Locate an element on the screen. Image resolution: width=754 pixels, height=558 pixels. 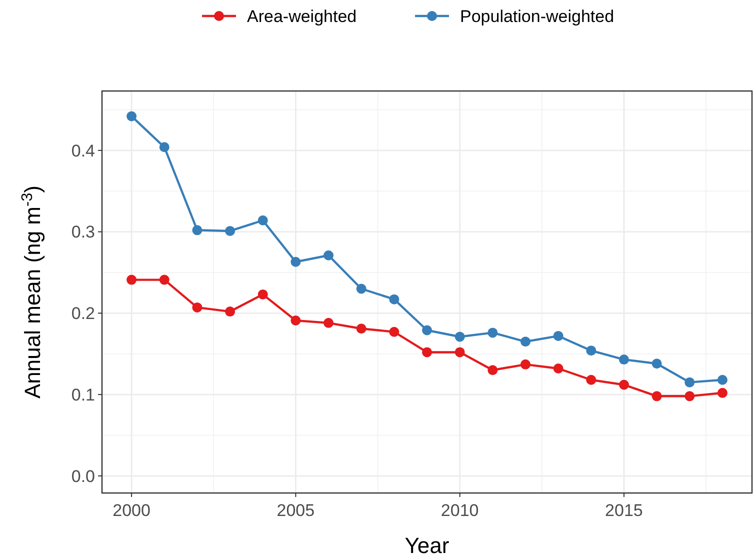
x-tick-label: 2005 is located at coordinates (295, 510).